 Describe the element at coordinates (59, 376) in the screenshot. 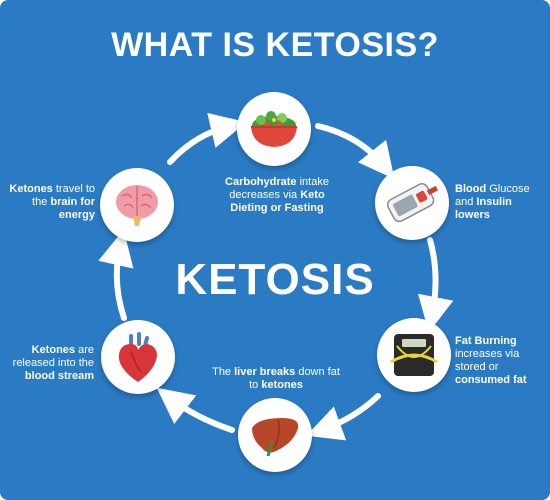

I see `step-text-bold: blood stream` at that location.